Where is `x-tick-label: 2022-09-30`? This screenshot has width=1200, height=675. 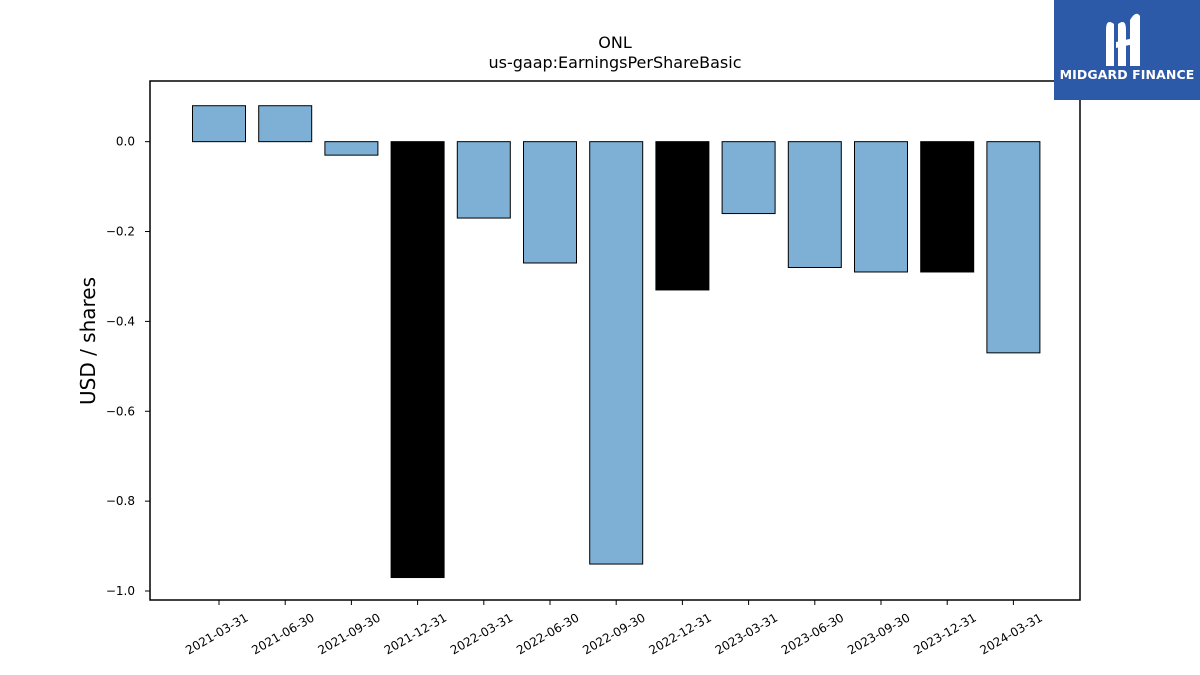
x-tick-label: 2022-09-30 is located at coordinates (613, 633).